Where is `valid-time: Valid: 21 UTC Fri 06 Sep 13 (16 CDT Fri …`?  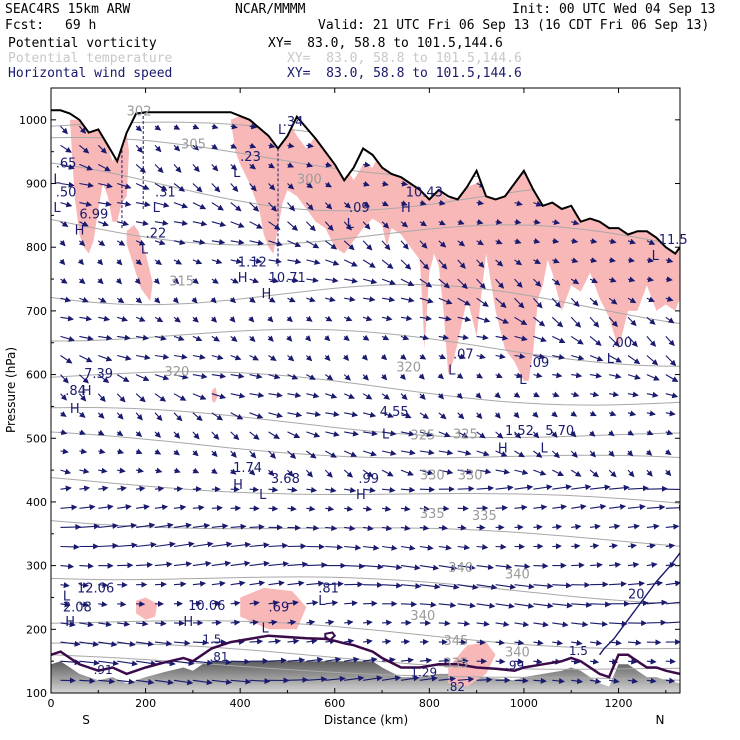 valid-time: Valid: 21 UTC Fri 06 Sep 13 (16 CDT Fri … is located at coordinates (514, 25).